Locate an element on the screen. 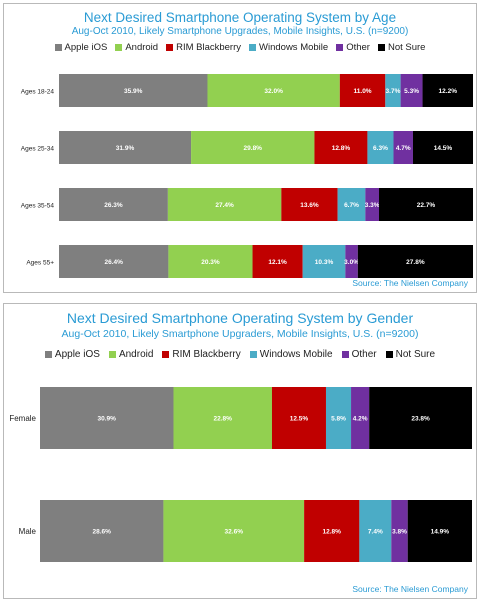  data-label-ages-18-24-rim-blackberry: 11.0% is located at coordinates (363, 91).